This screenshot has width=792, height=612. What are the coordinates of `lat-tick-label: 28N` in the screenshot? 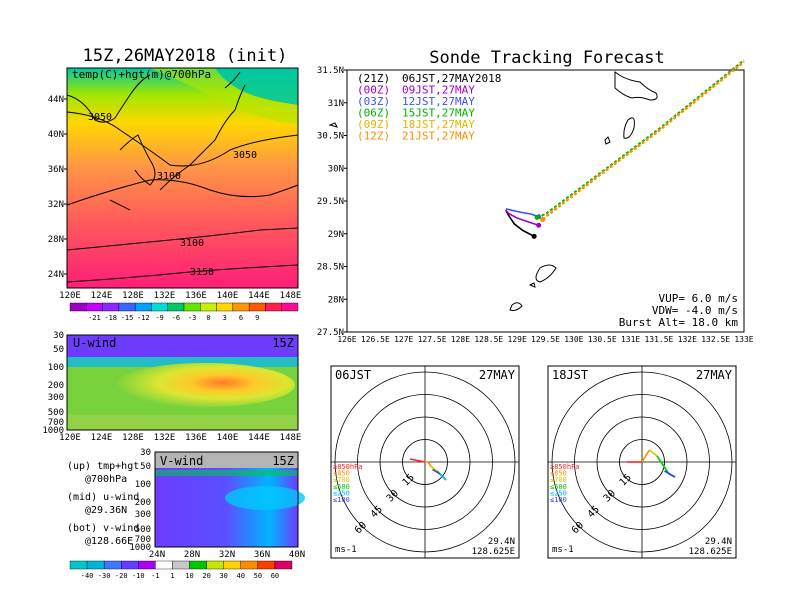 It's located at (192, 555).